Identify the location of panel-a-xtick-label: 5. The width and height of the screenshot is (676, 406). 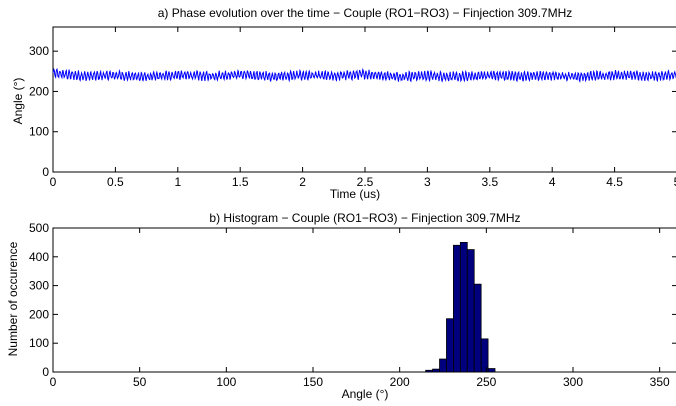
(675, 182).